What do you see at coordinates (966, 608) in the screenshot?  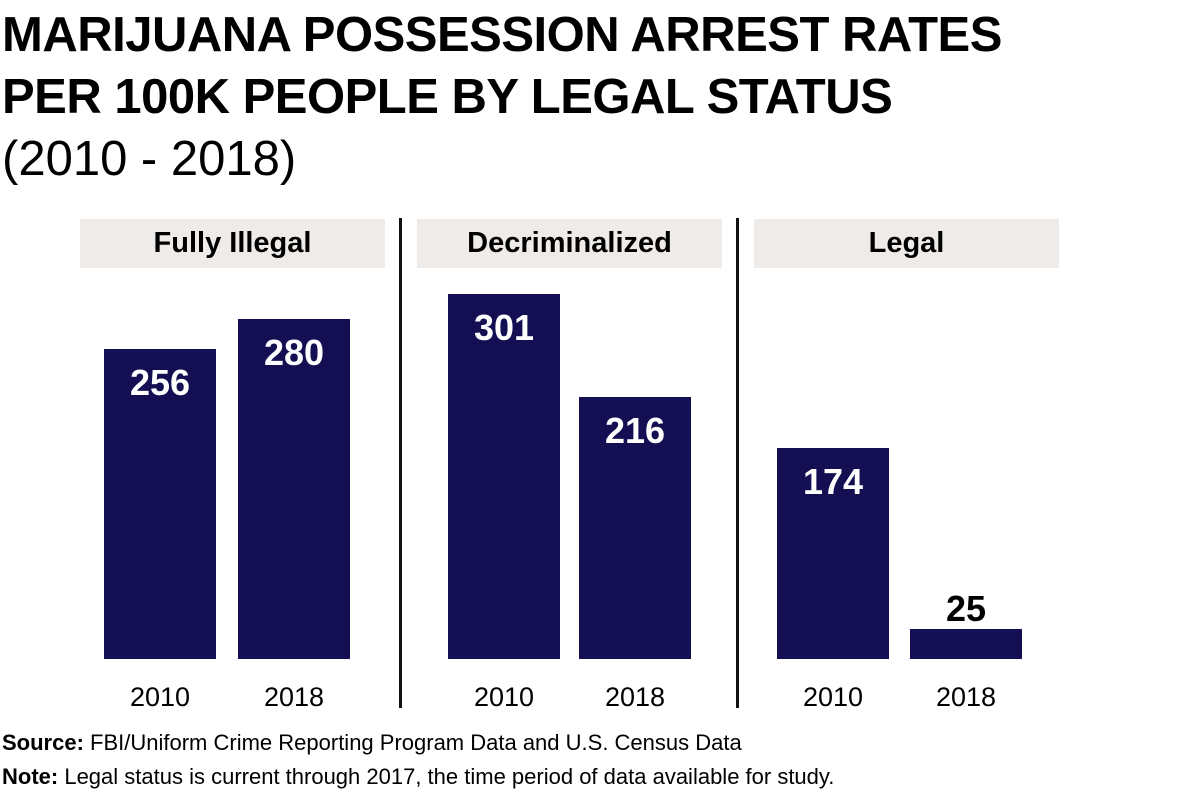 I see `bar-value-label: 25` at bounding box center [966, 608].